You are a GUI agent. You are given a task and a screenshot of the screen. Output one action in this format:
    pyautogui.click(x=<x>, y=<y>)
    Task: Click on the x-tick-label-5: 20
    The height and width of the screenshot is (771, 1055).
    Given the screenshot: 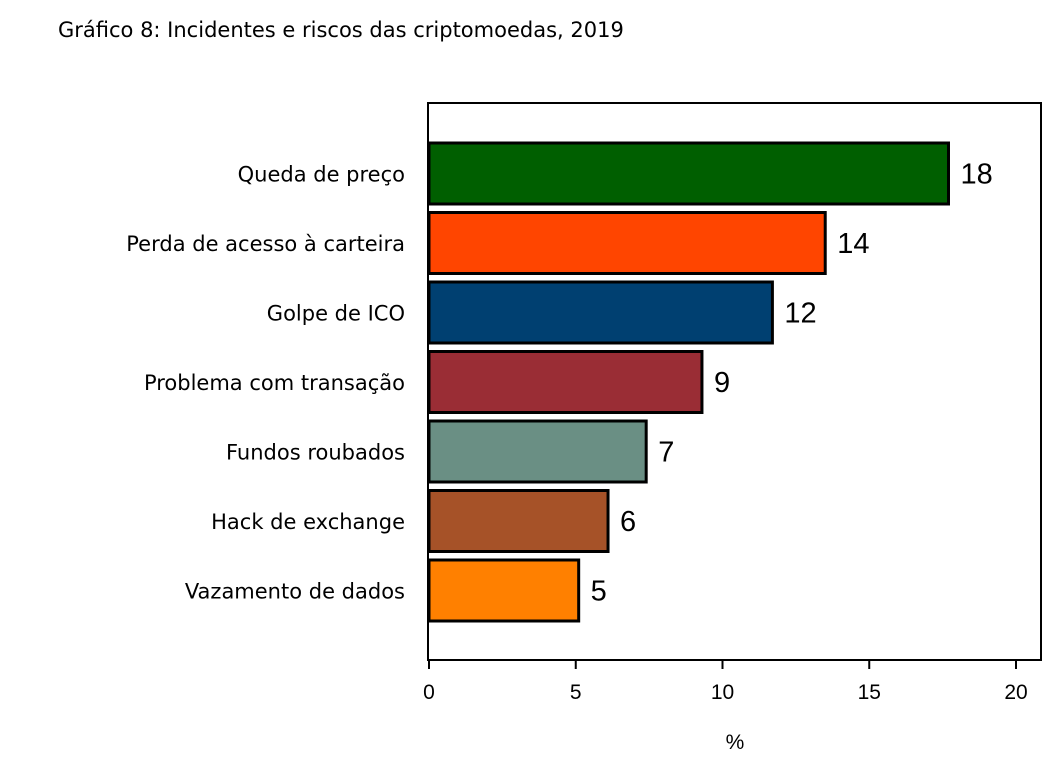 What is the action you would take?
    pyautogui.click(x=1015, y=692)
    